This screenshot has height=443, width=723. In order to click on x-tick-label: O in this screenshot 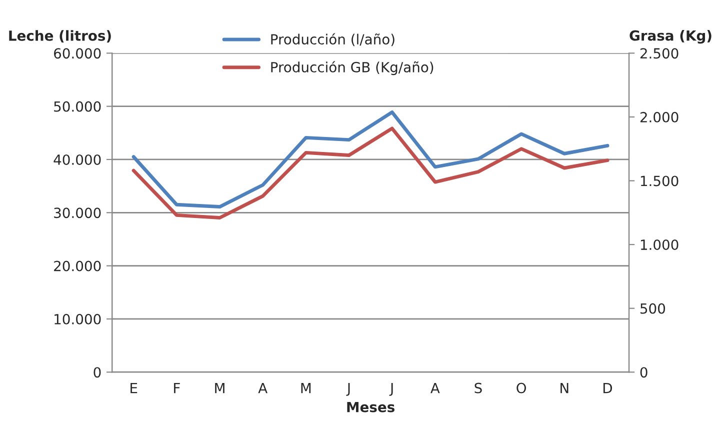, I will do `click(521, 388)`.